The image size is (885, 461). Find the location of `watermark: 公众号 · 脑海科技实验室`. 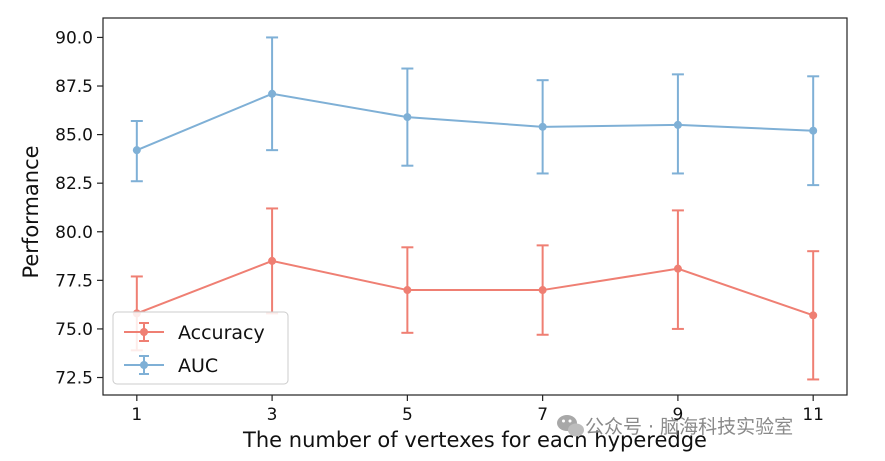

watermark: 公众号 · 脑海科技实验室 is located at coordinates (675, 426).